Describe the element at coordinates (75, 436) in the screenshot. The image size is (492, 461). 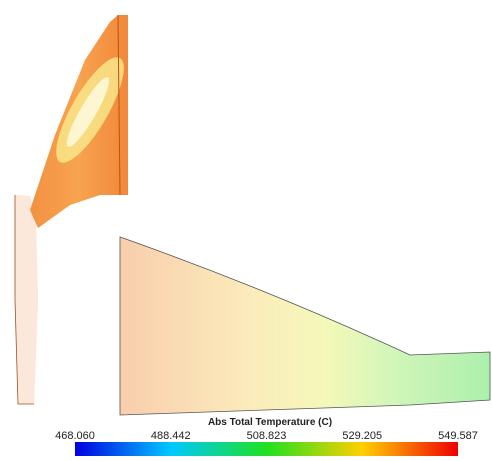
I see `colorbar-tick-label: 468.060` at that location.